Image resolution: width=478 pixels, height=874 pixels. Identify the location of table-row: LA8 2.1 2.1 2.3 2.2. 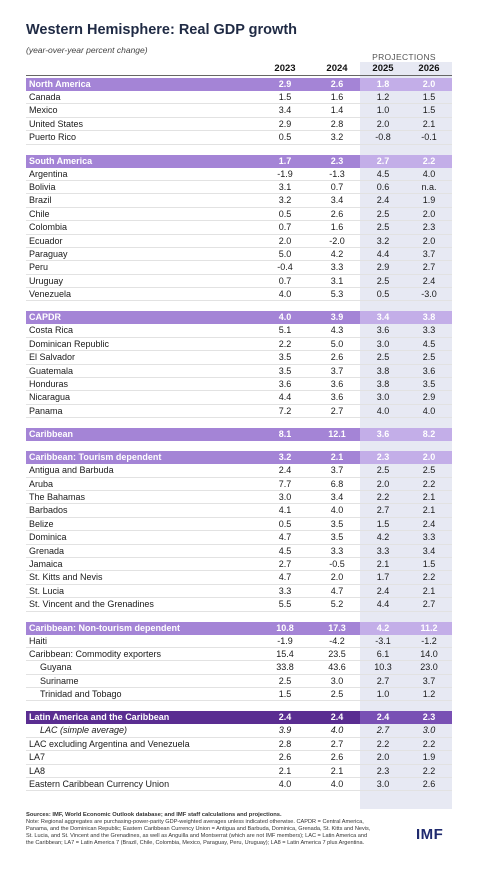
(239, 772).